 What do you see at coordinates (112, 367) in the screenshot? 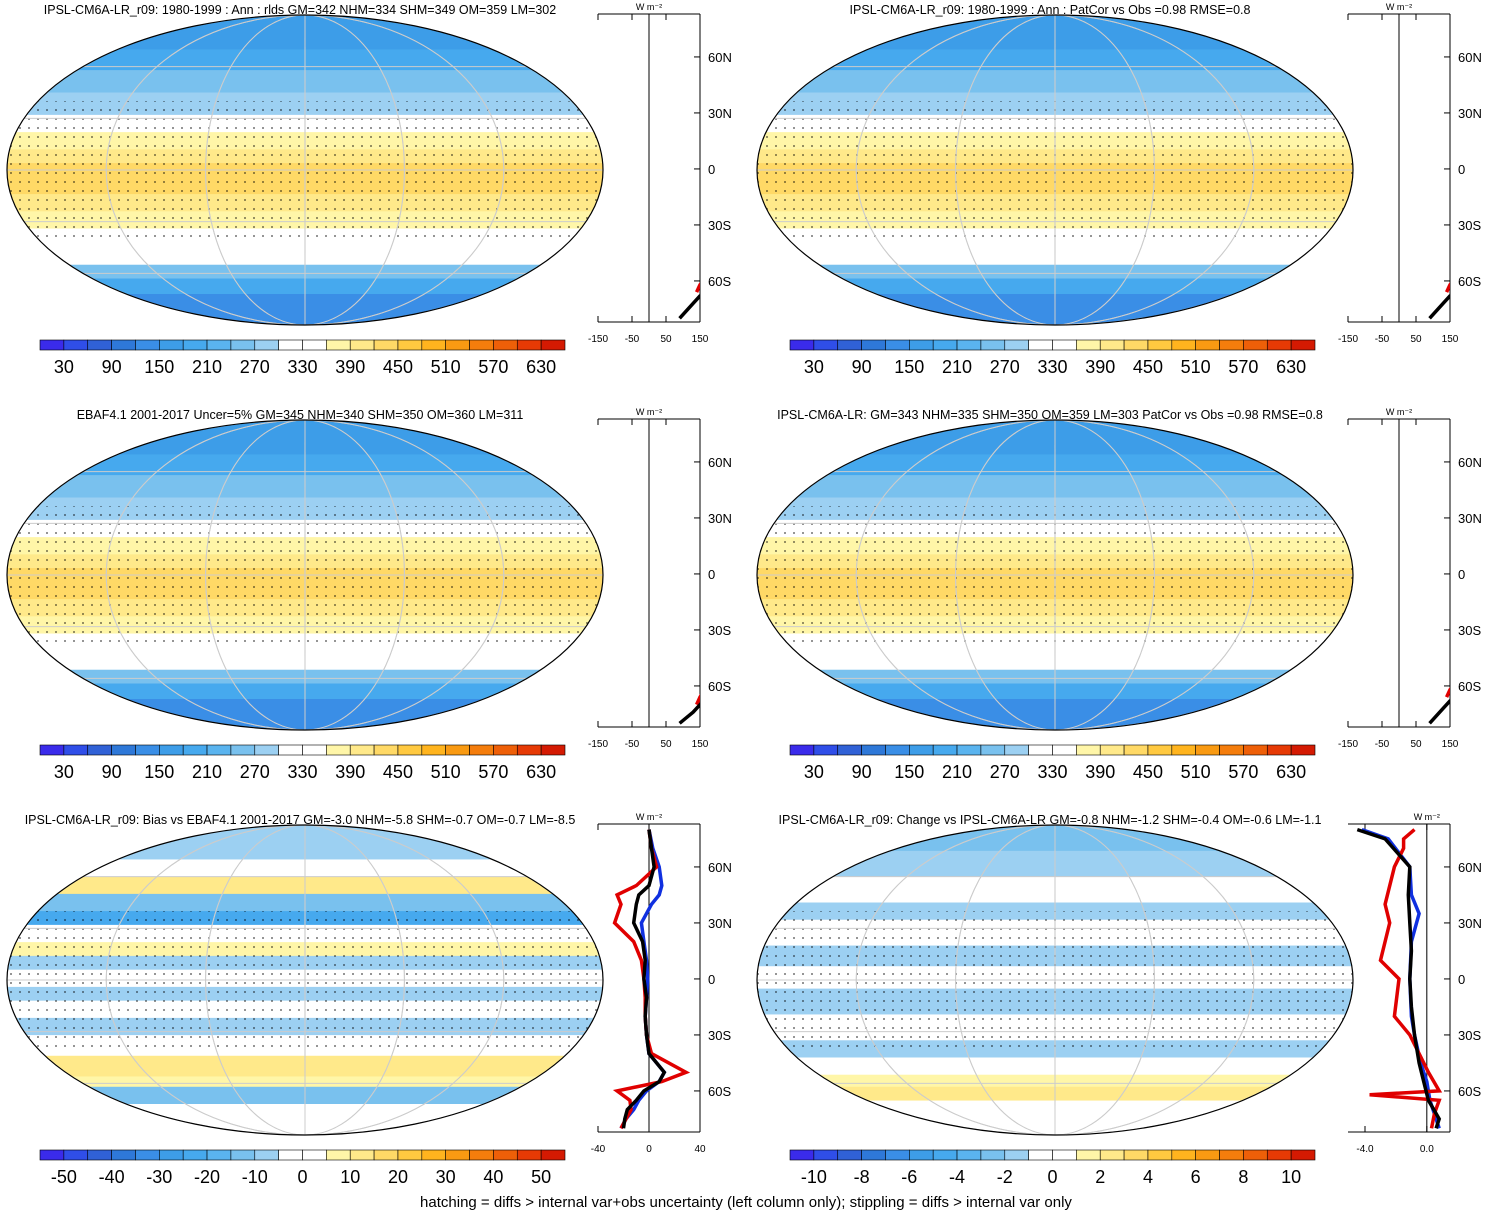
I see `colorbar-label: 90` at bounding box center [112, 367].